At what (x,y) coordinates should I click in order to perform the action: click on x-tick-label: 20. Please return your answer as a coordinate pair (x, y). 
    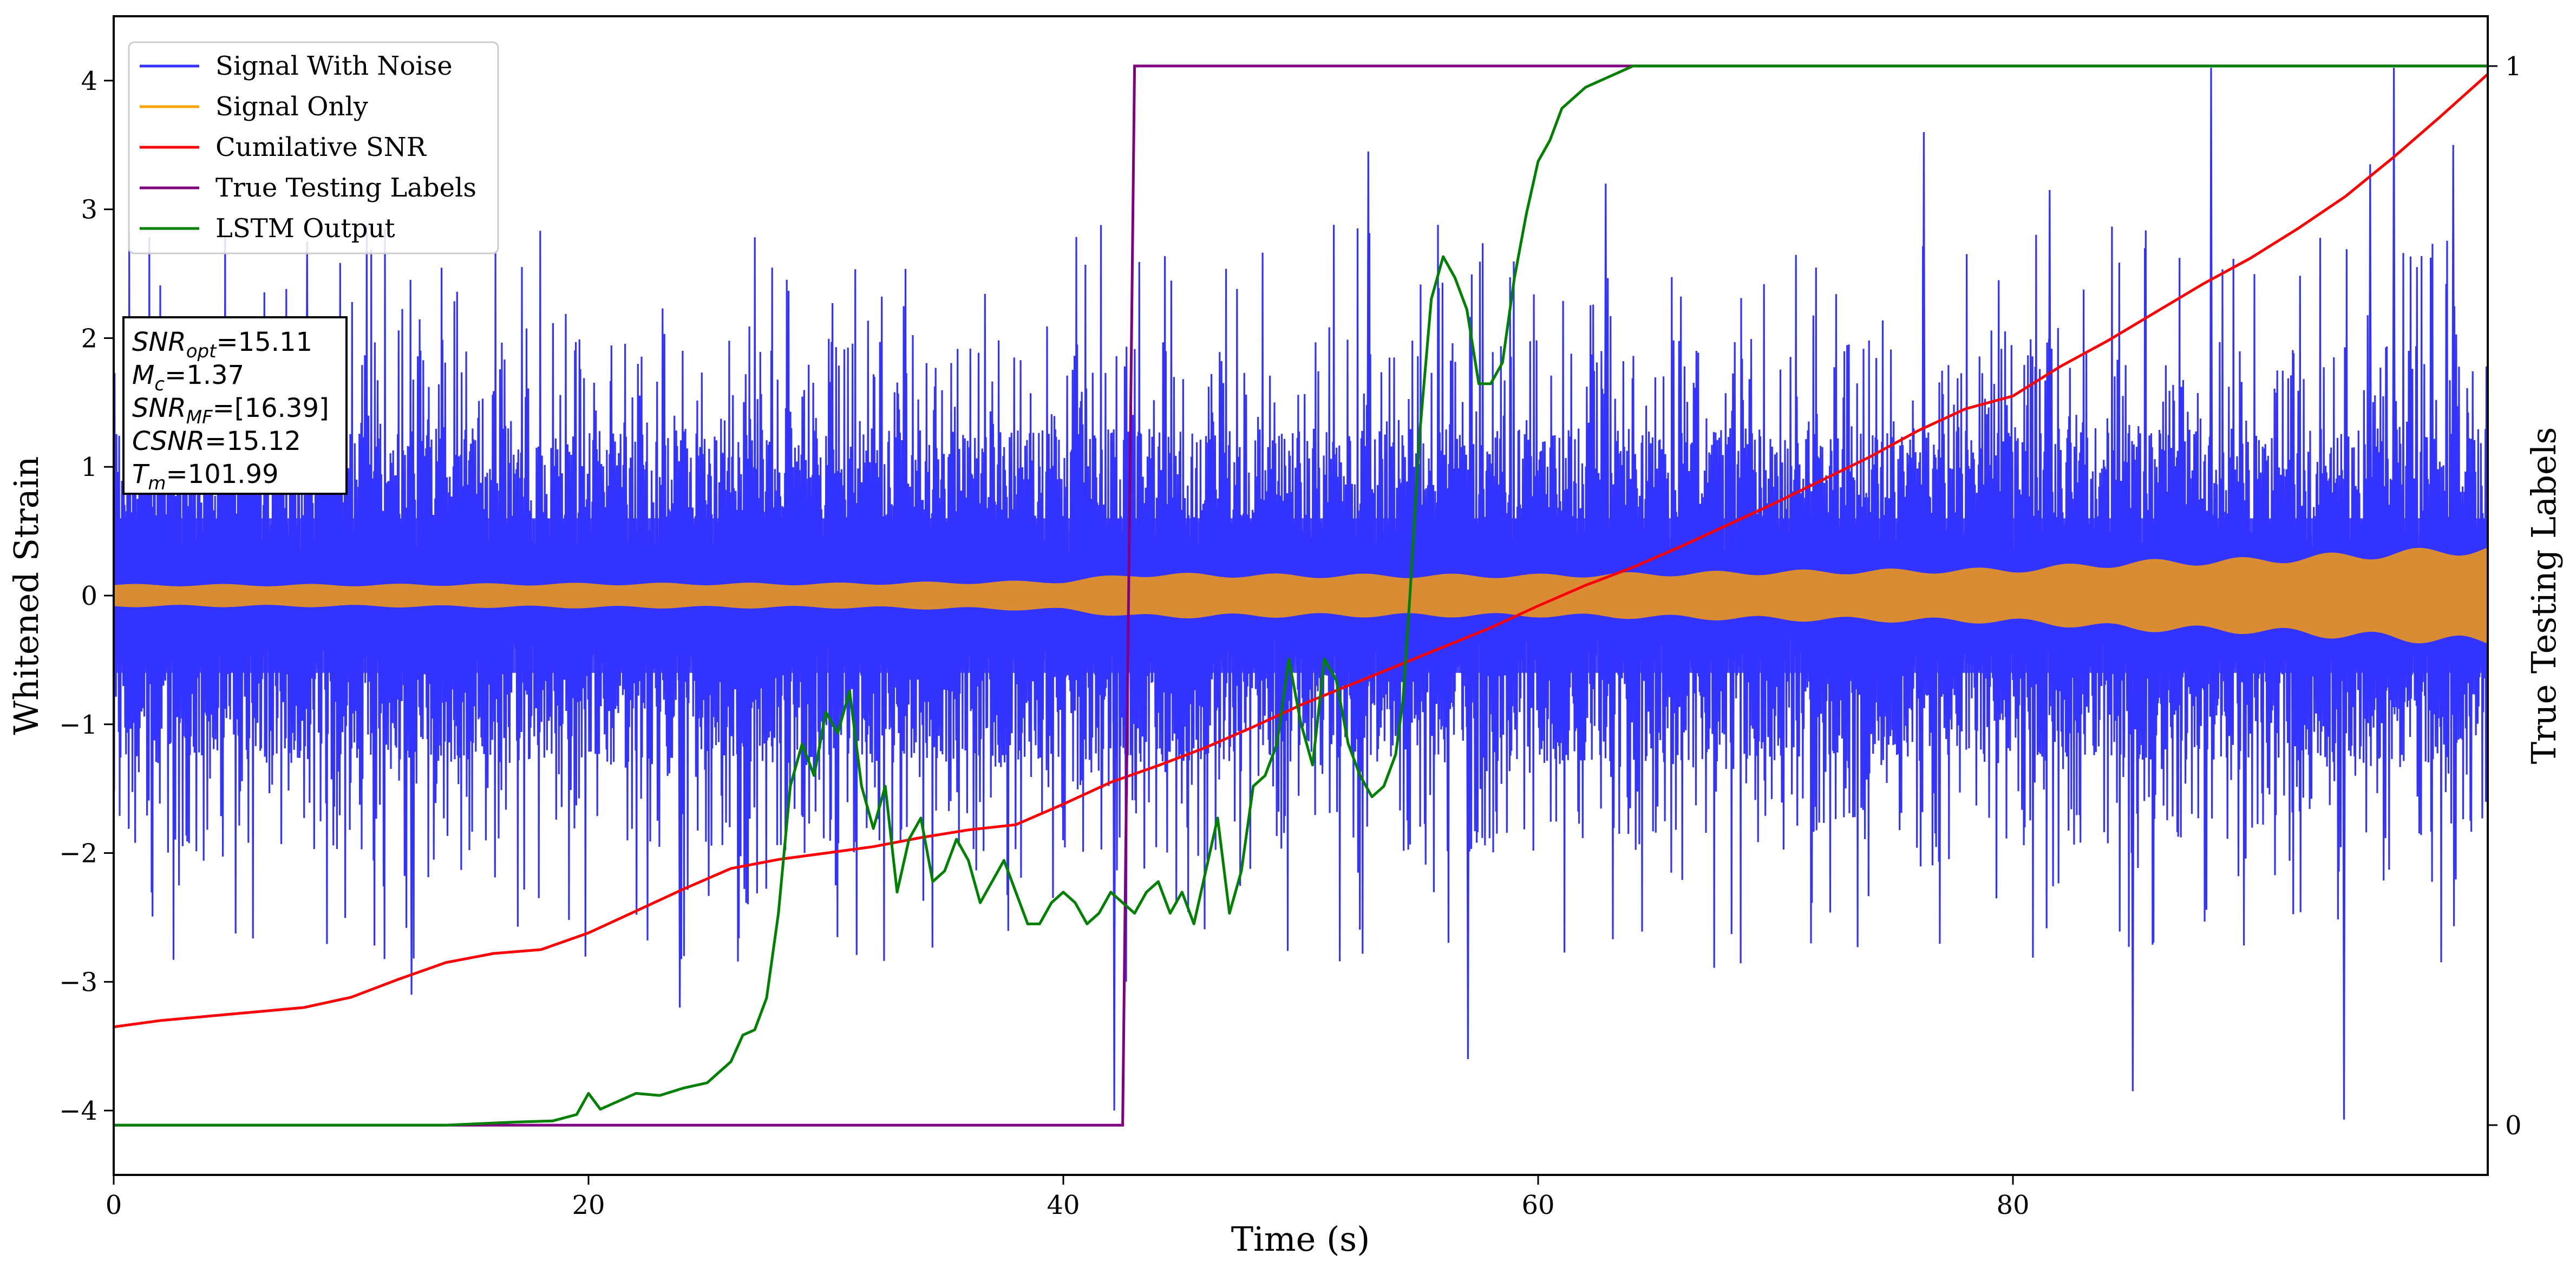
    Looking at the image, I should click on (588, 1205).